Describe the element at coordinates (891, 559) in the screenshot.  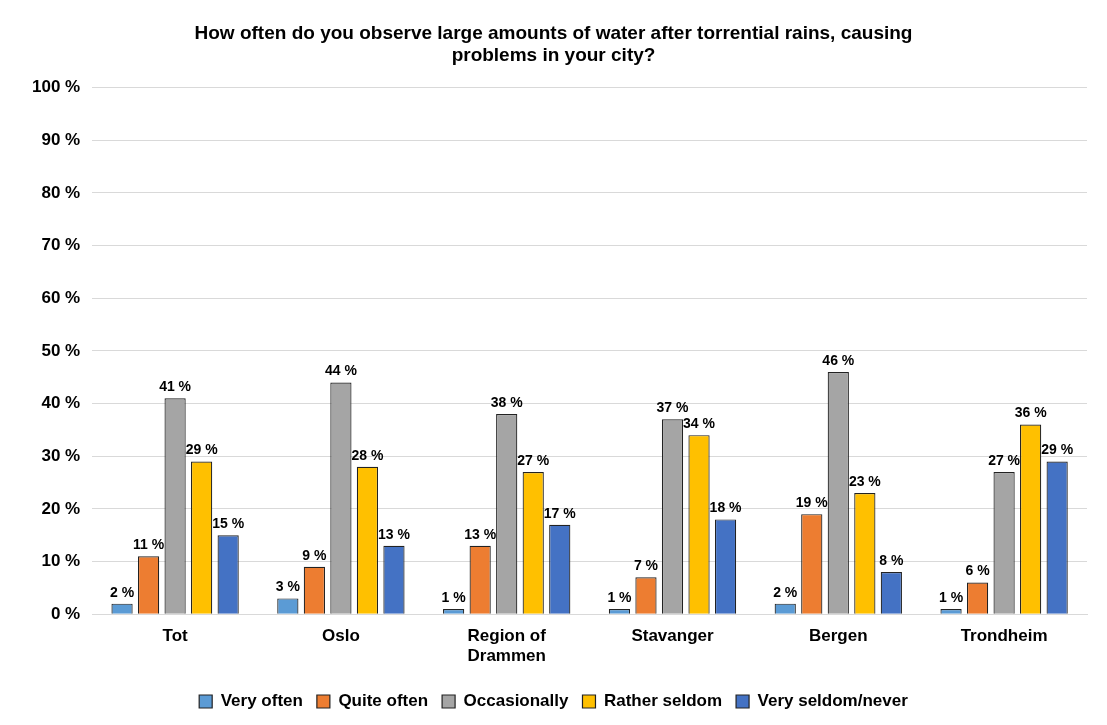
I see `data-label: 8 %` at that location.